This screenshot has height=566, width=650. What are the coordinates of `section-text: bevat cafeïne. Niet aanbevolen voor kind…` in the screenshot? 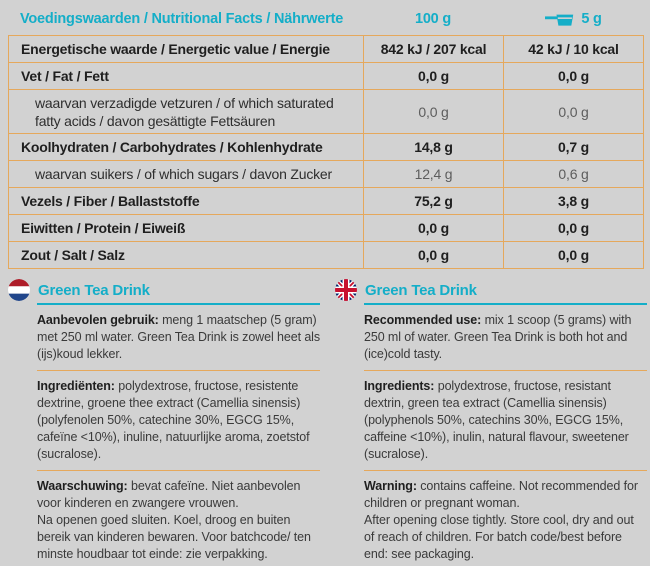 It's located at (169, 494).